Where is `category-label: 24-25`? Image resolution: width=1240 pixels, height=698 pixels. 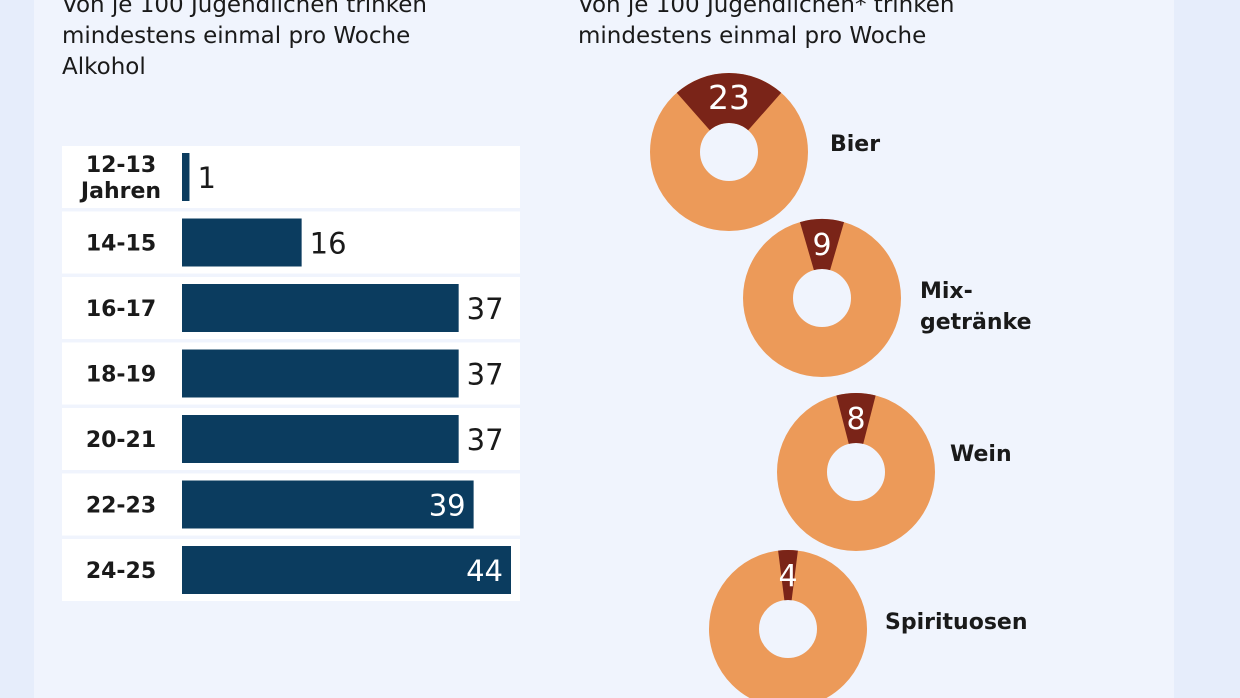
category-label: 24-25 is located at coordinates (121, 571).